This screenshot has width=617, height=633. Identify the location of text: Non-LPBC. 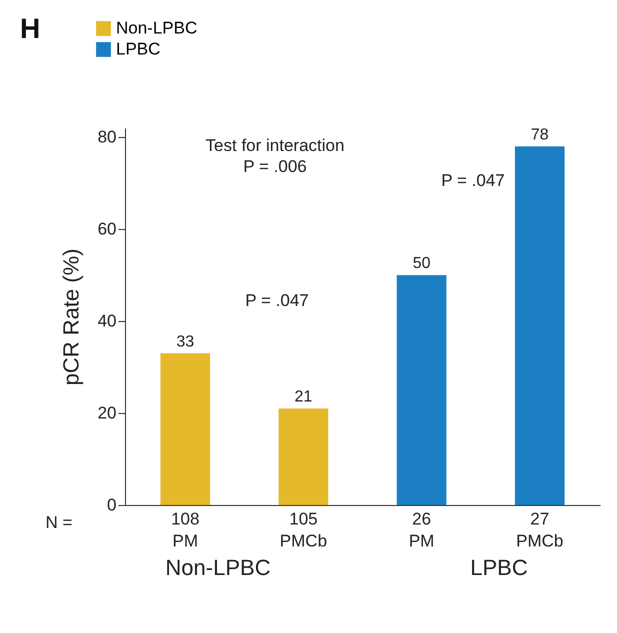
(218, 567).